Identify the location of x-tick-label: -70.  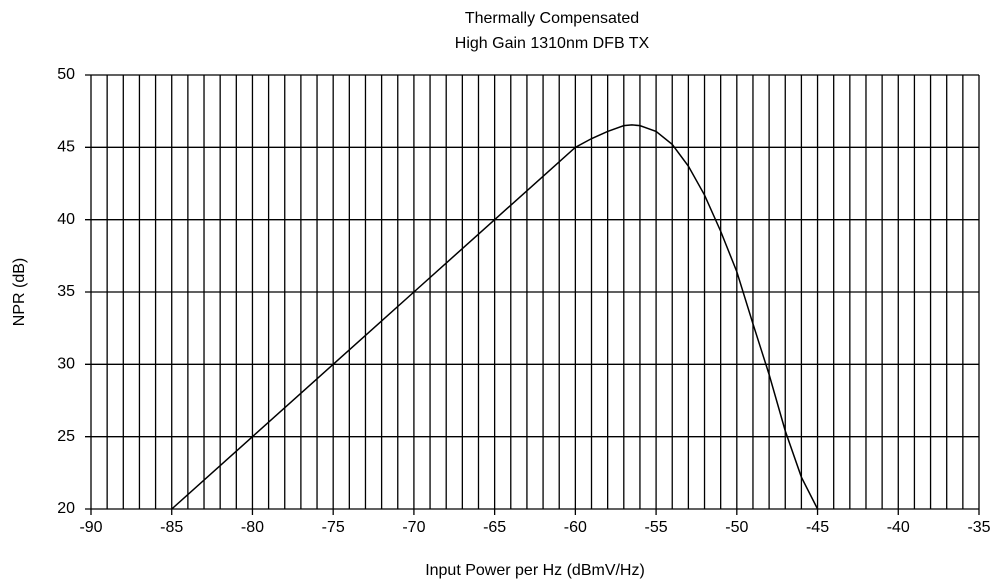
(413, 527).